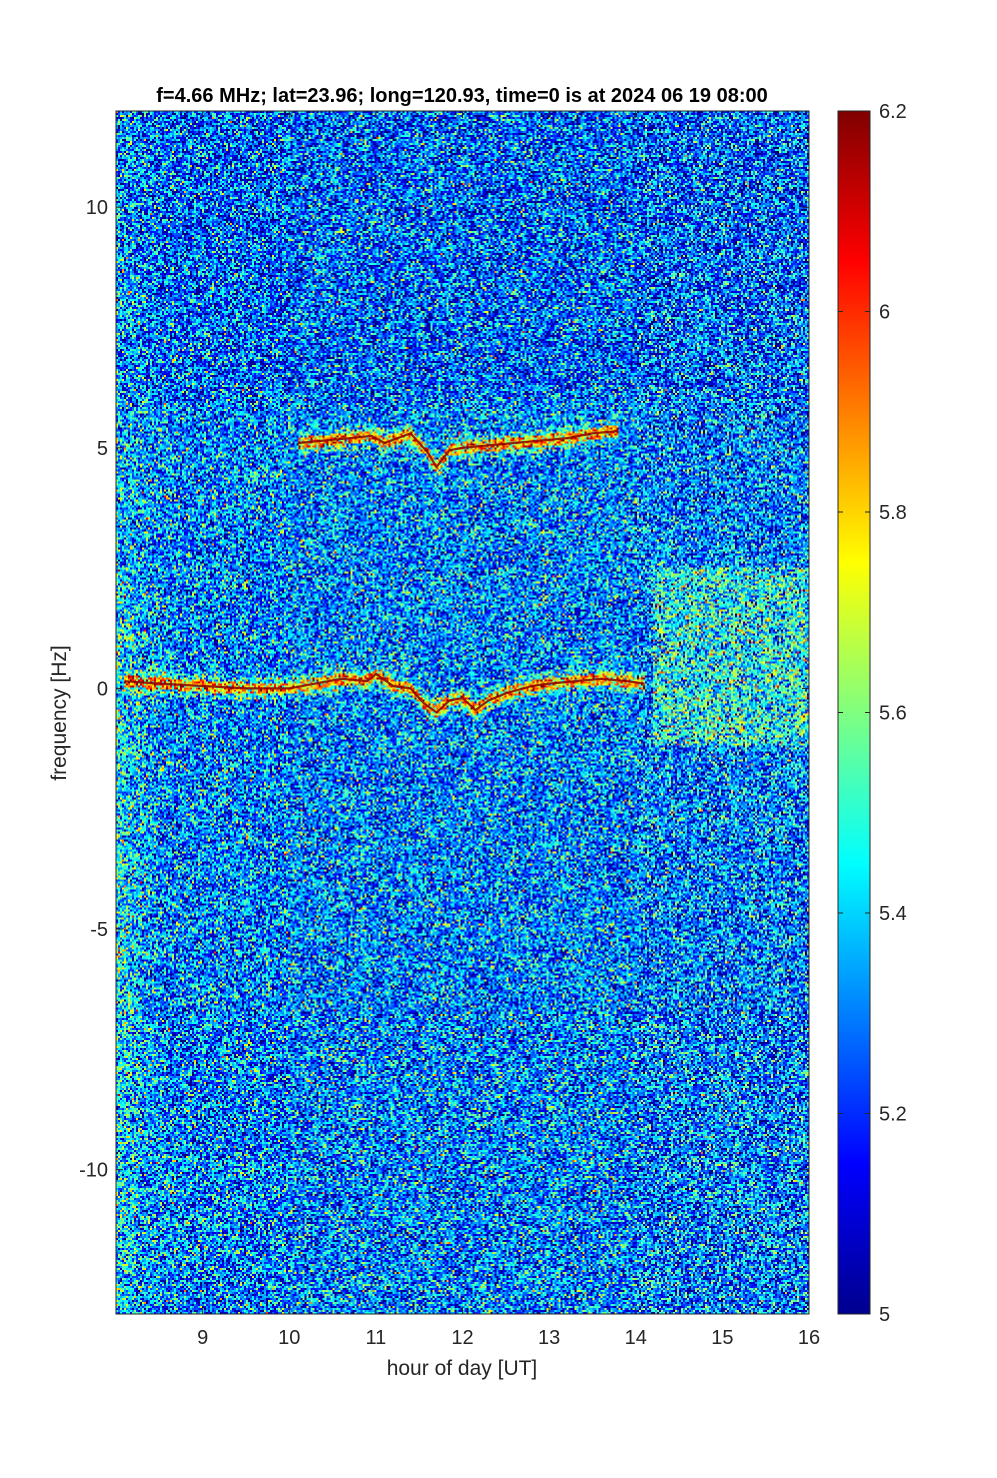 This screenshot has width=997, height=1478. What do you see at coordinates (462, 1368) in the screenshot?
I see `x-axis-label: hour of day [UT]` at bounding box center [462, 1368].